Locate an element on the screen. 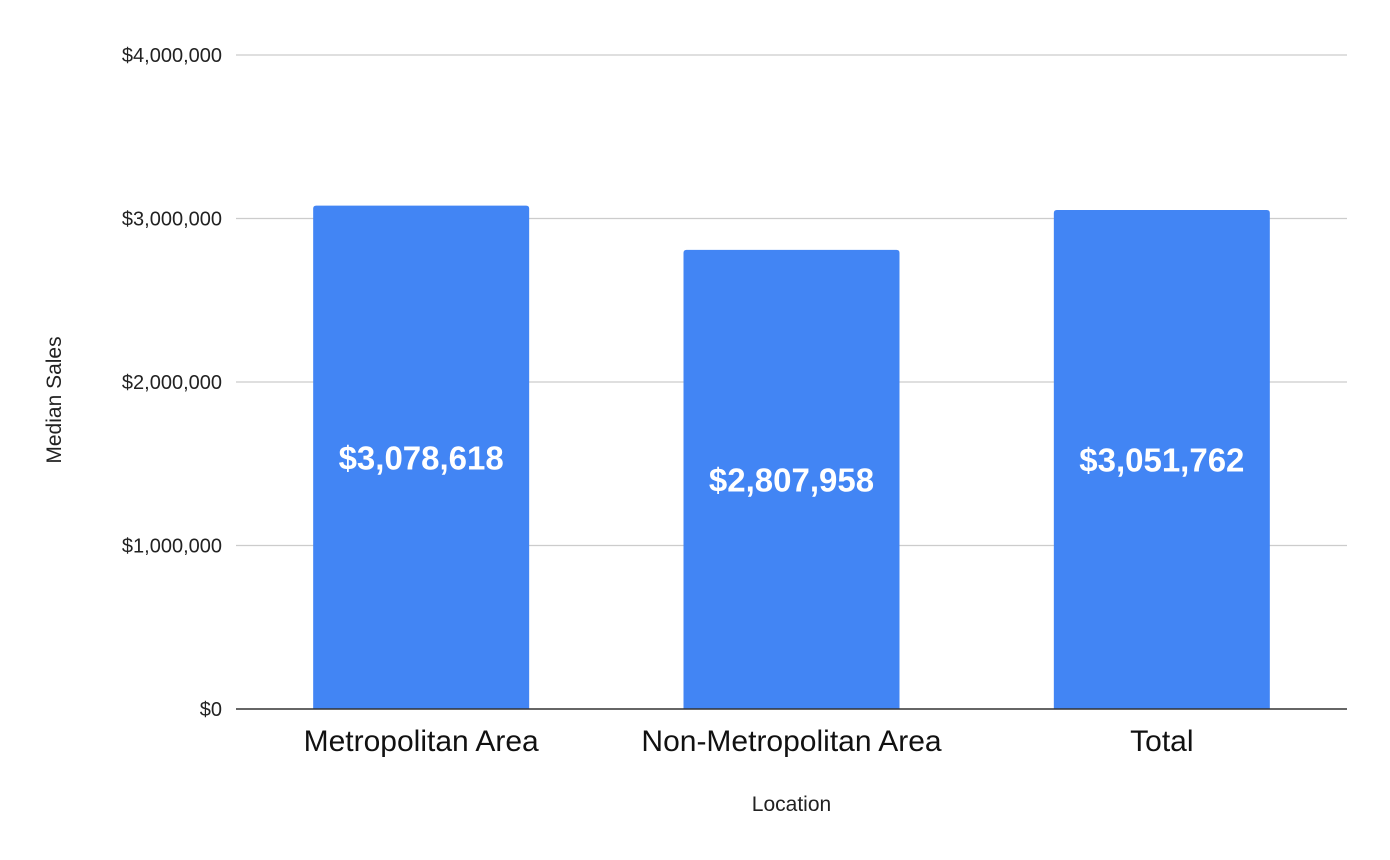 This screenshot has height=860, width=1390. y-tick-label: $3,000,000 is located at coordinates (172, 220).